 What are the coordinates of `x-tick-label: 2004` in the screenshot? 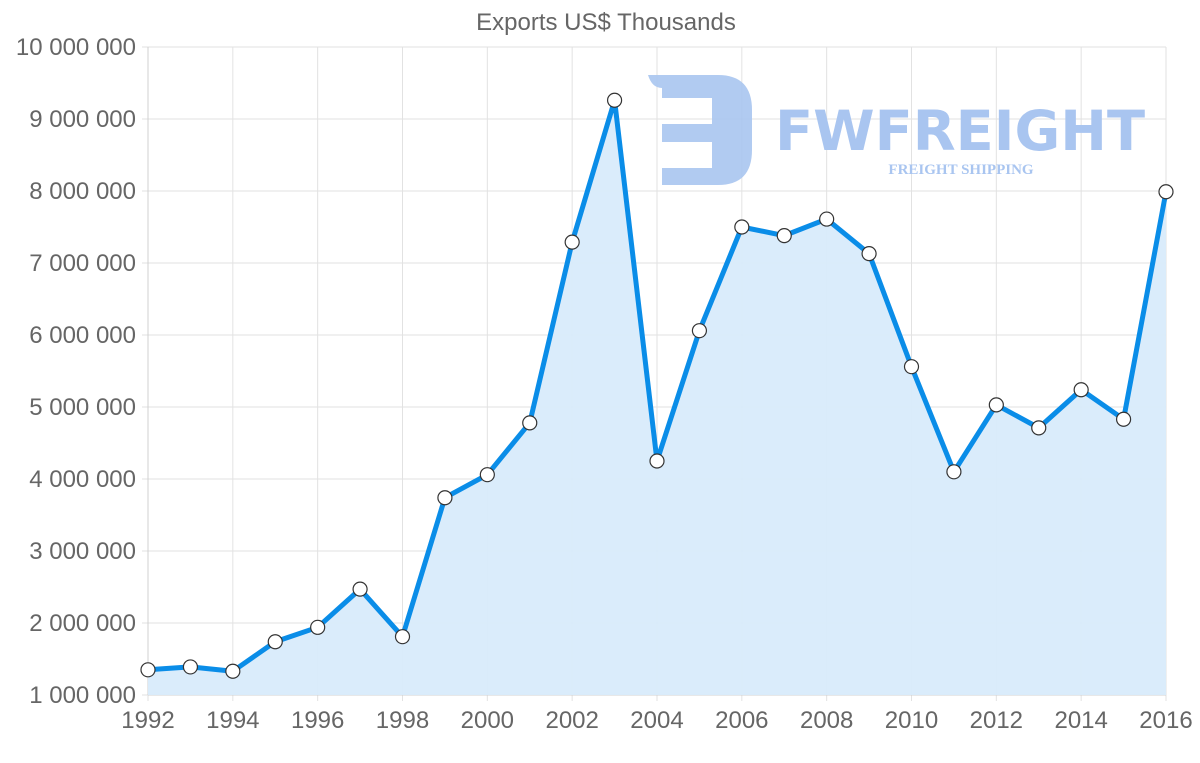 It's located at (656, 720).